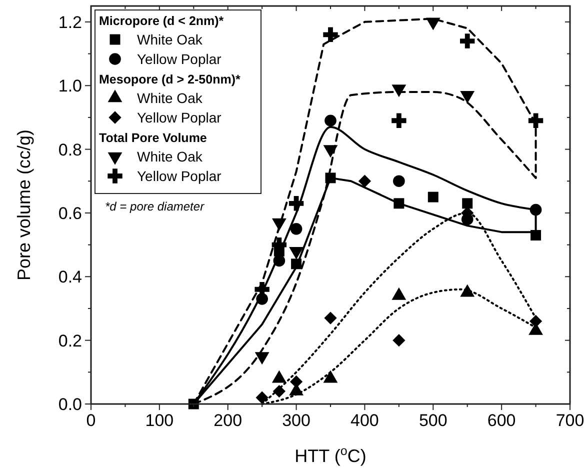  I want to click on annotation: *d = pore diameter, so click(155, 207).